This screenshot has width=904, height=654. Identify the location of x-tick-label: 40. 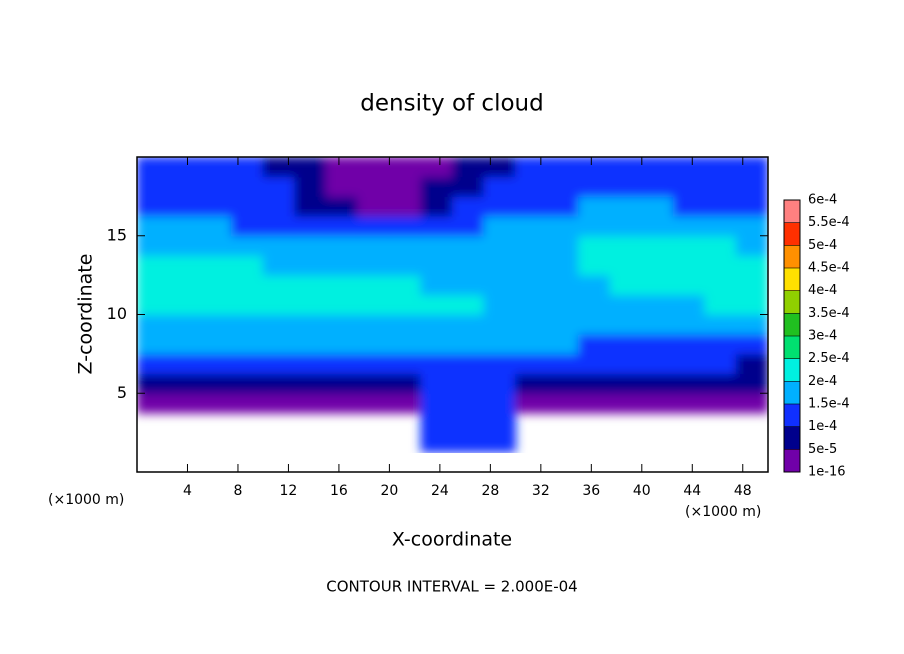
(642, 491).